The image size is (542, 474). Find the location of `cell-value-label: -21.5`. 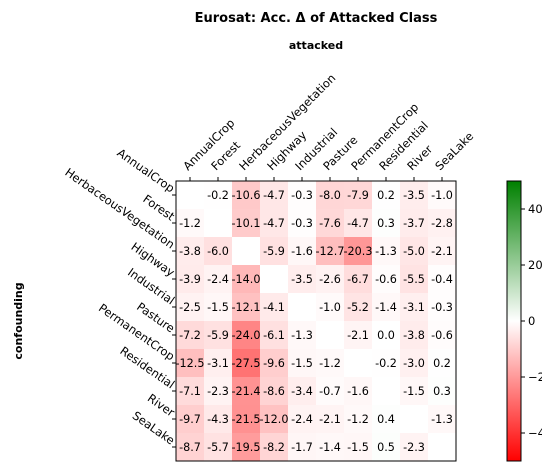

cell-value-label: -21.5 is located at coordinates (246, 419).